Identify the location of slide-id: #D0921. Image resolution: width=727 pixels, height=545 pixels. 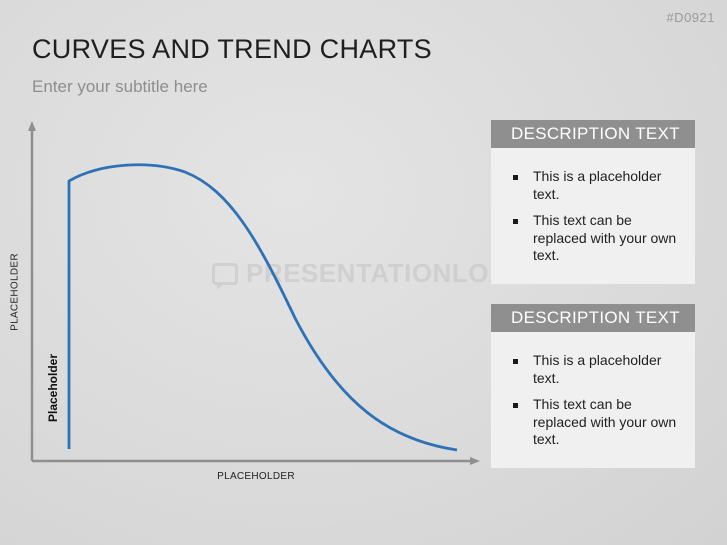
(690, 17).